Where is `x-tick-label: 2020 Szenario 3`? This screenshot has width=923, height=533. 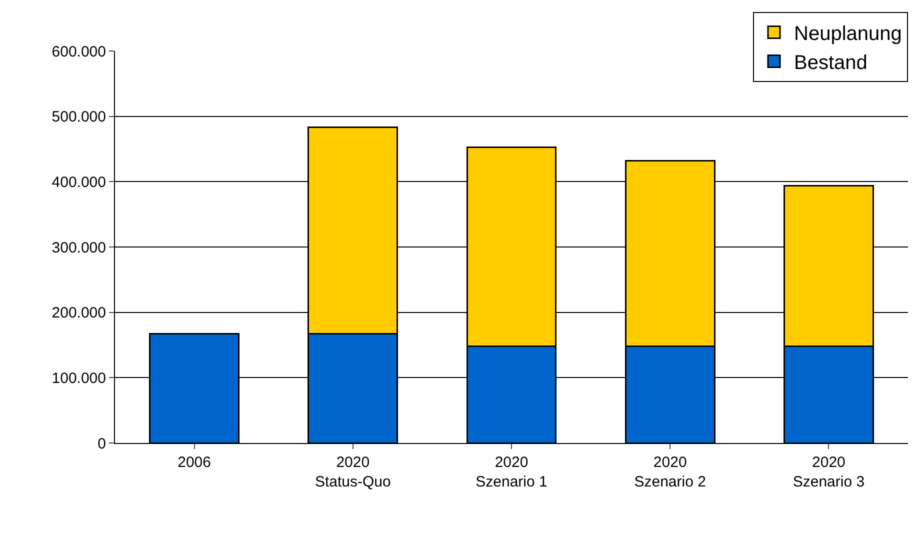
x-tick-label: 2020 Szenario 3 is located at coordinates (828, 472).